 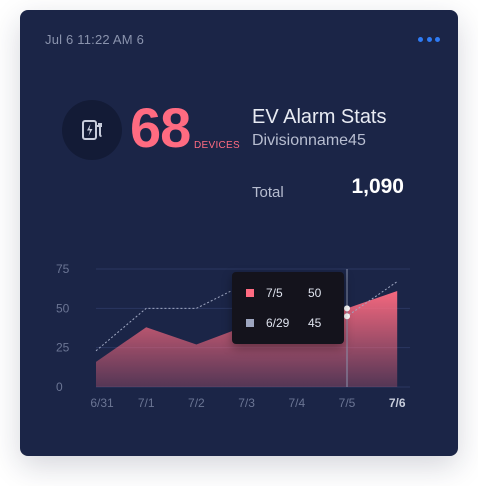 What do you see at coordinates (196, 403) in the screenshot?
I see `x-tick-label: 7/2` at bounding box center [196, 403].